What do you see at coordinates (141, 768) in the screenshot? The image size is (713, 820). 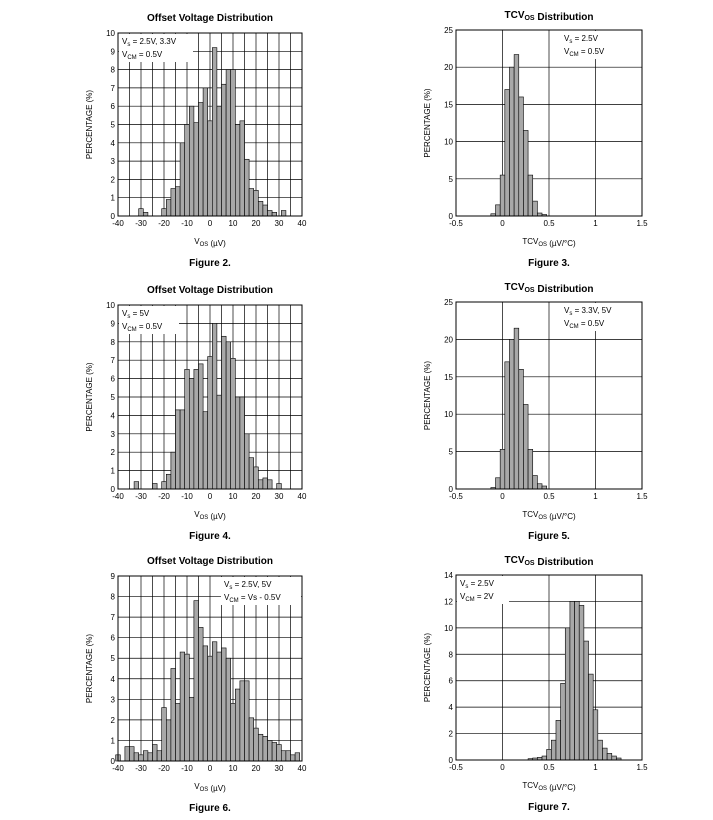 I see `x-tick-label: -30` at bounding box center [141, 768].